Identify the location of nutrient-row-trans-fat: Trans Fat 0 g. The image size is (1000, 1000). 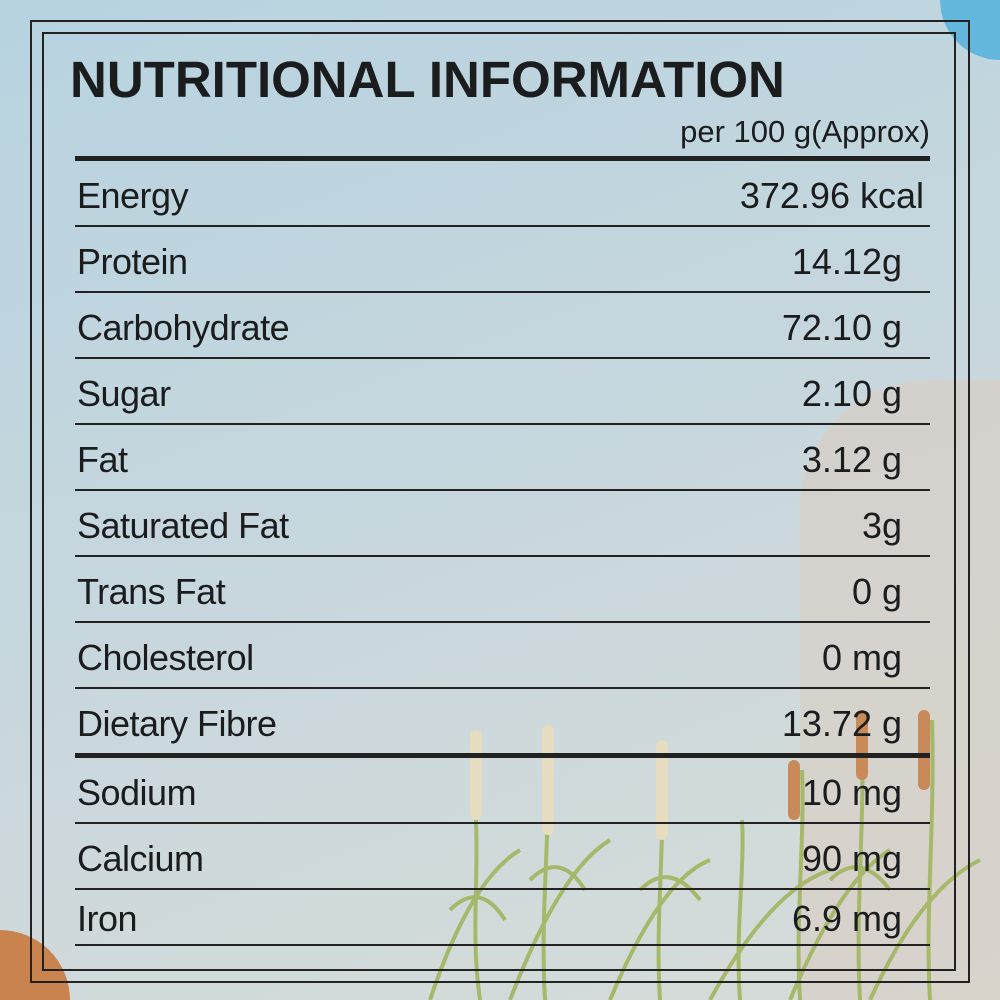
(502, 588).